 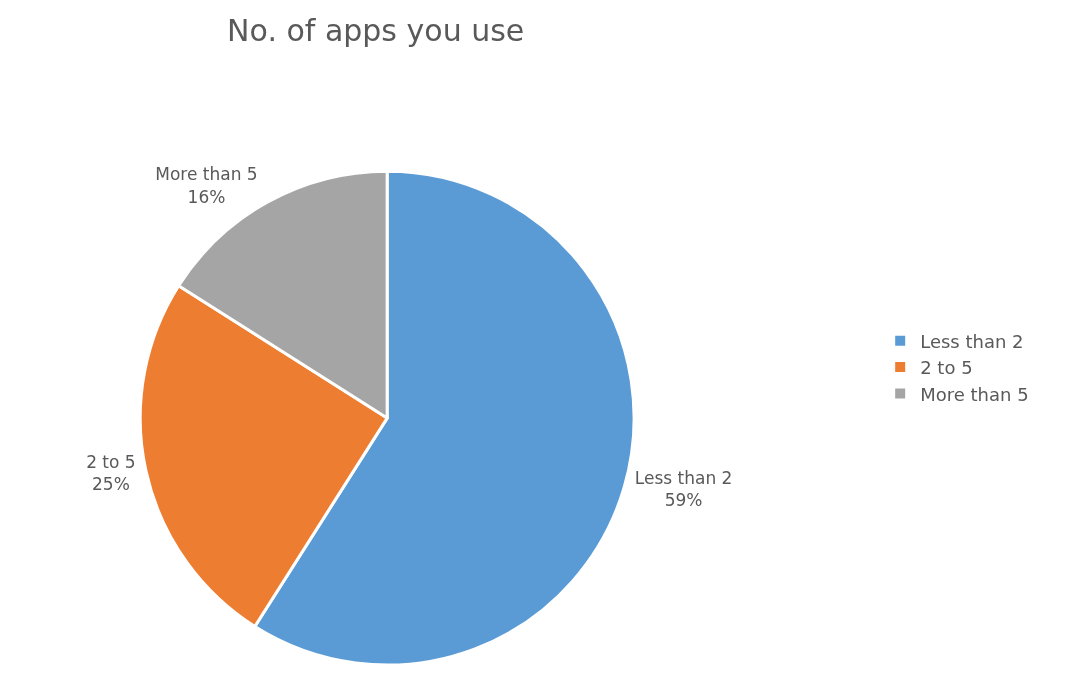 I want to click on slice-label: More than 5, so click(x=206, y=174).